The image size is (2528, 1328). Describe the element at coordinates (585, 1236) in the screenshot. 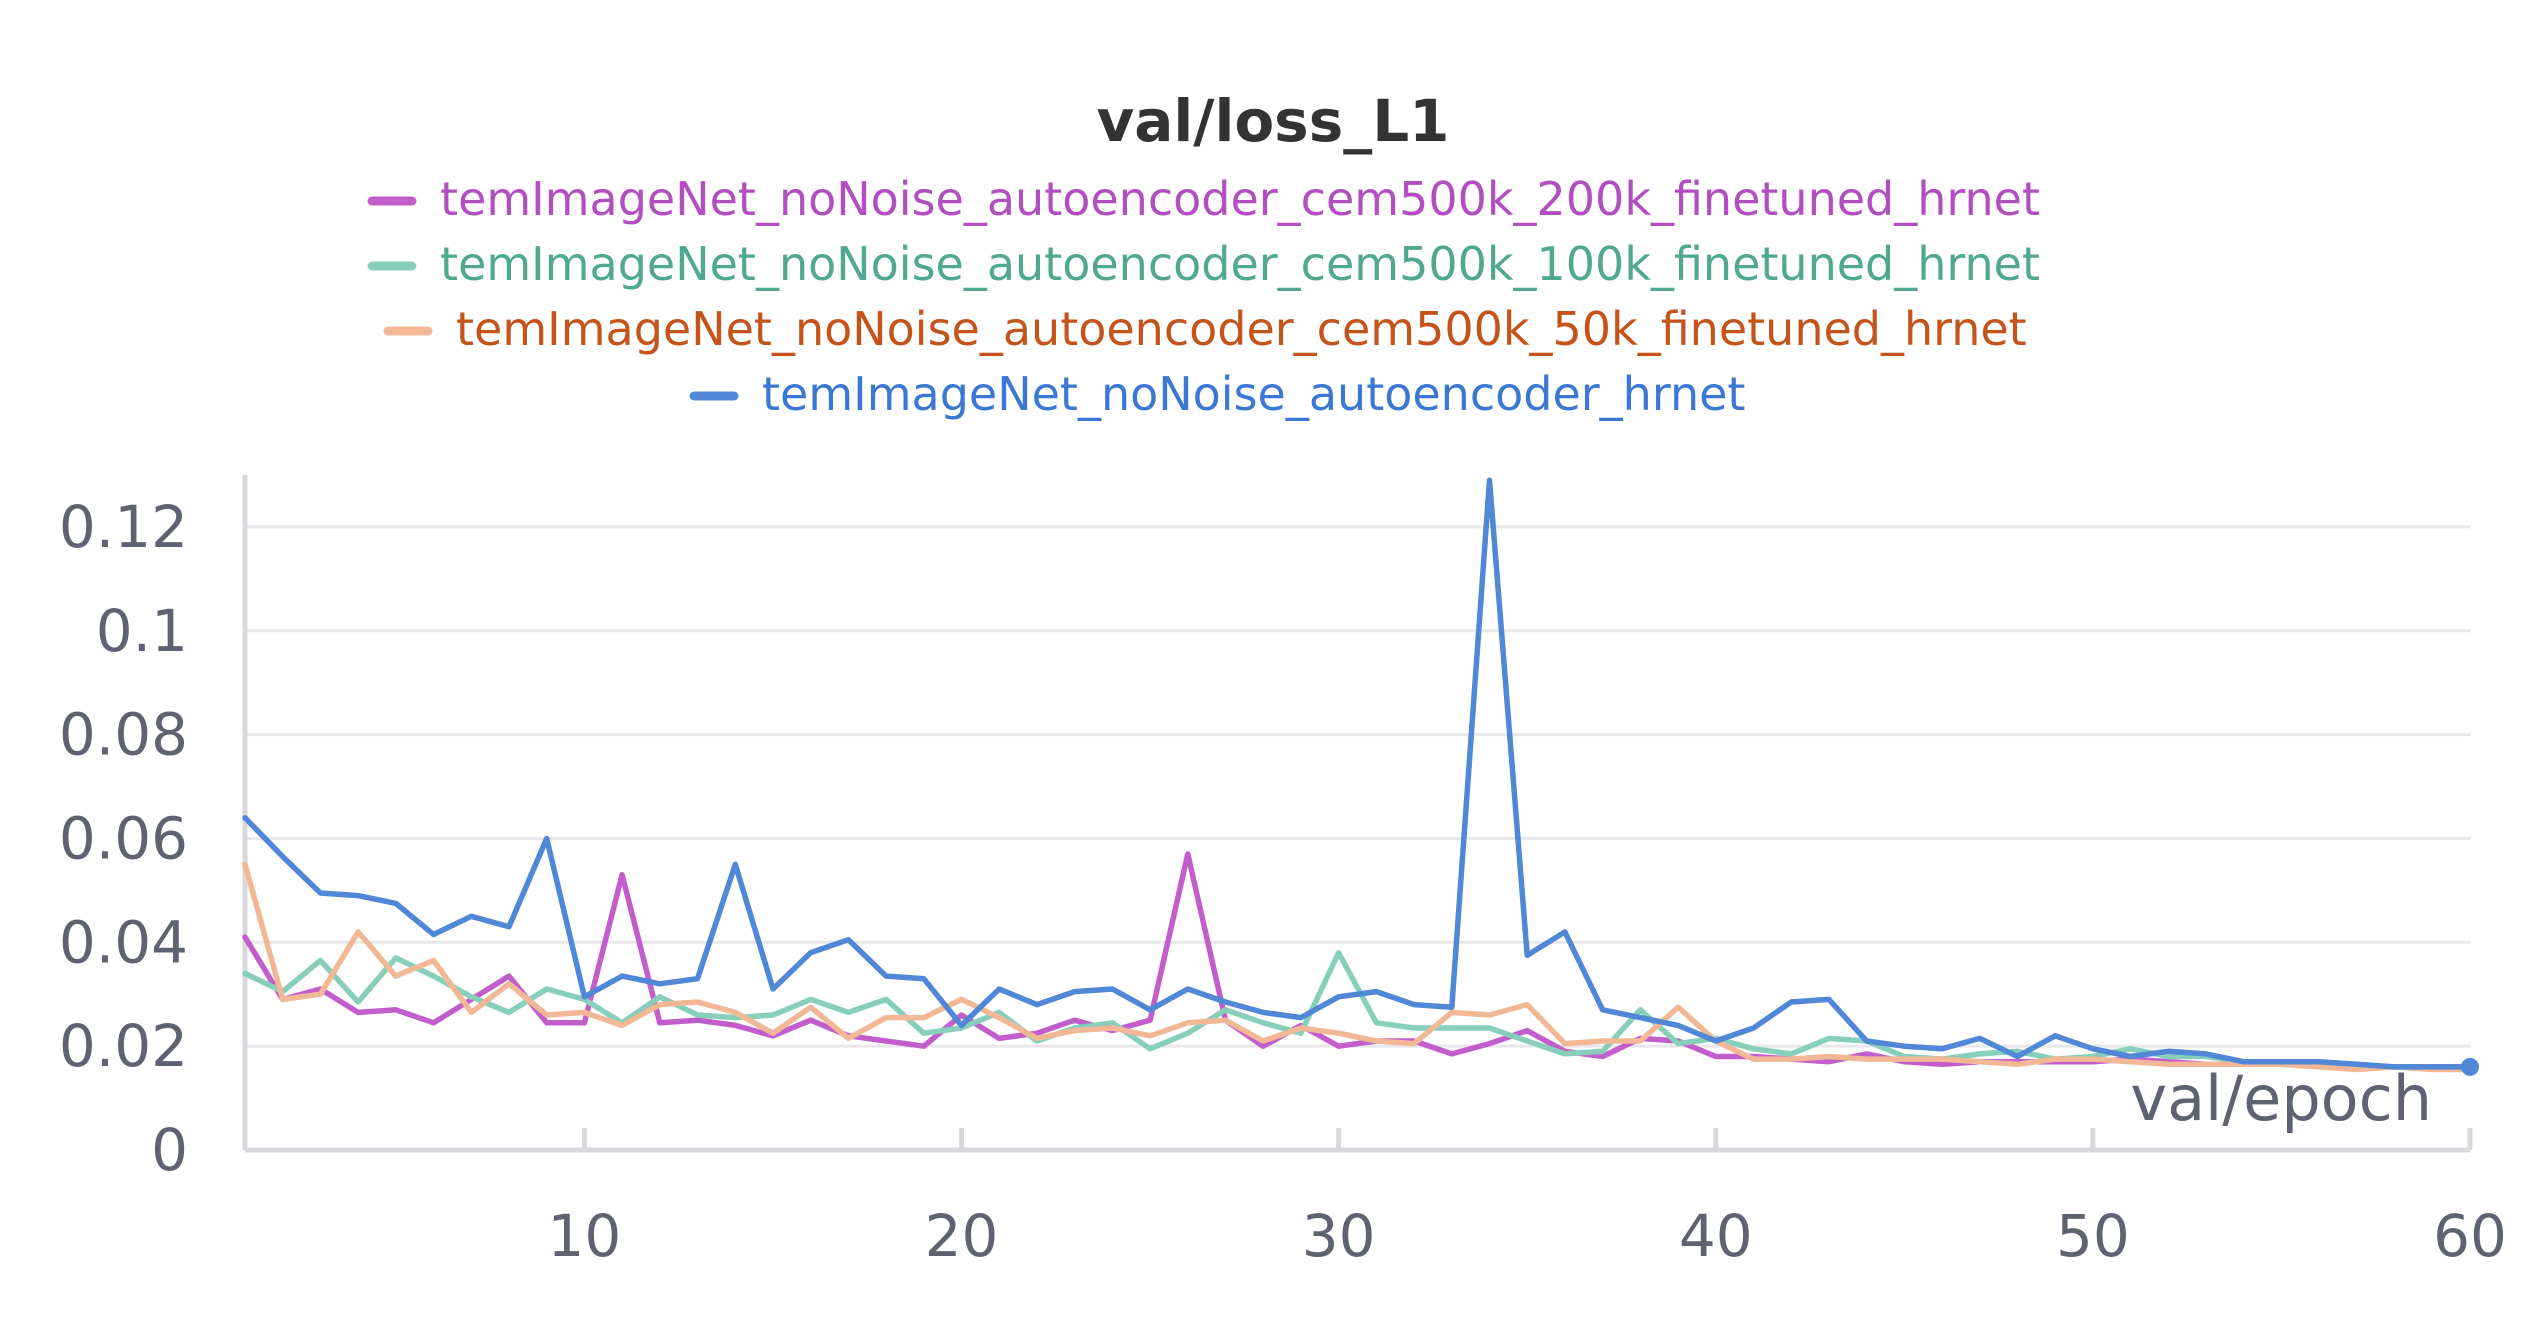

I see `x-tick-label: 10` at that location.